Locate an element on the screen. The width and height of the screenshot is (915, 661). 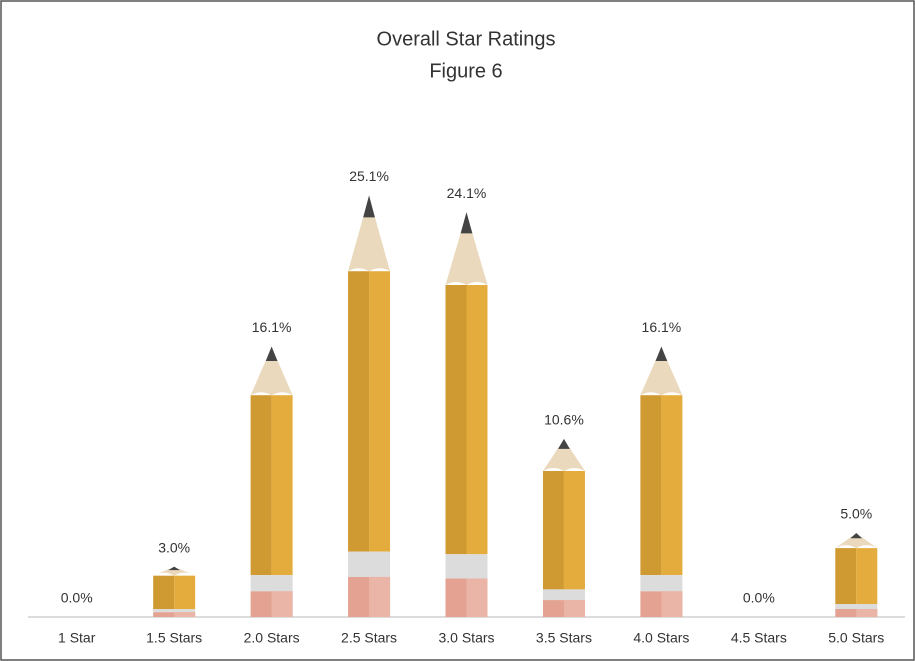
x-tick-label: 3.5 Stars is located at coordinates (564, 638).